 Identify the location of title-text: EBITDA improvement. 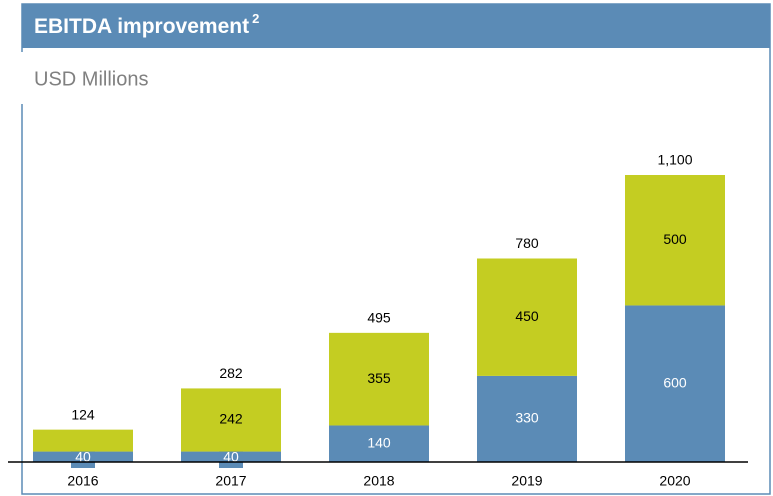
(141, 26).